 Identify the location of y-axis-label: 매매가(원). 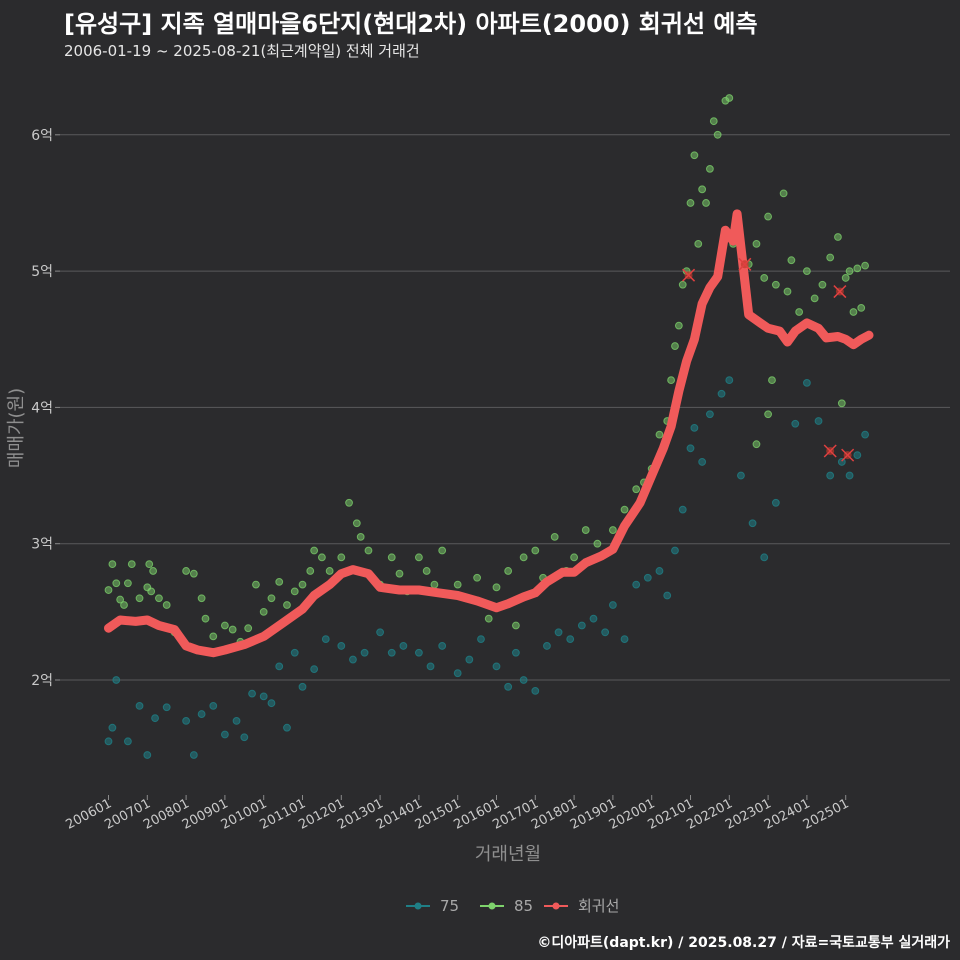
(16, 428).